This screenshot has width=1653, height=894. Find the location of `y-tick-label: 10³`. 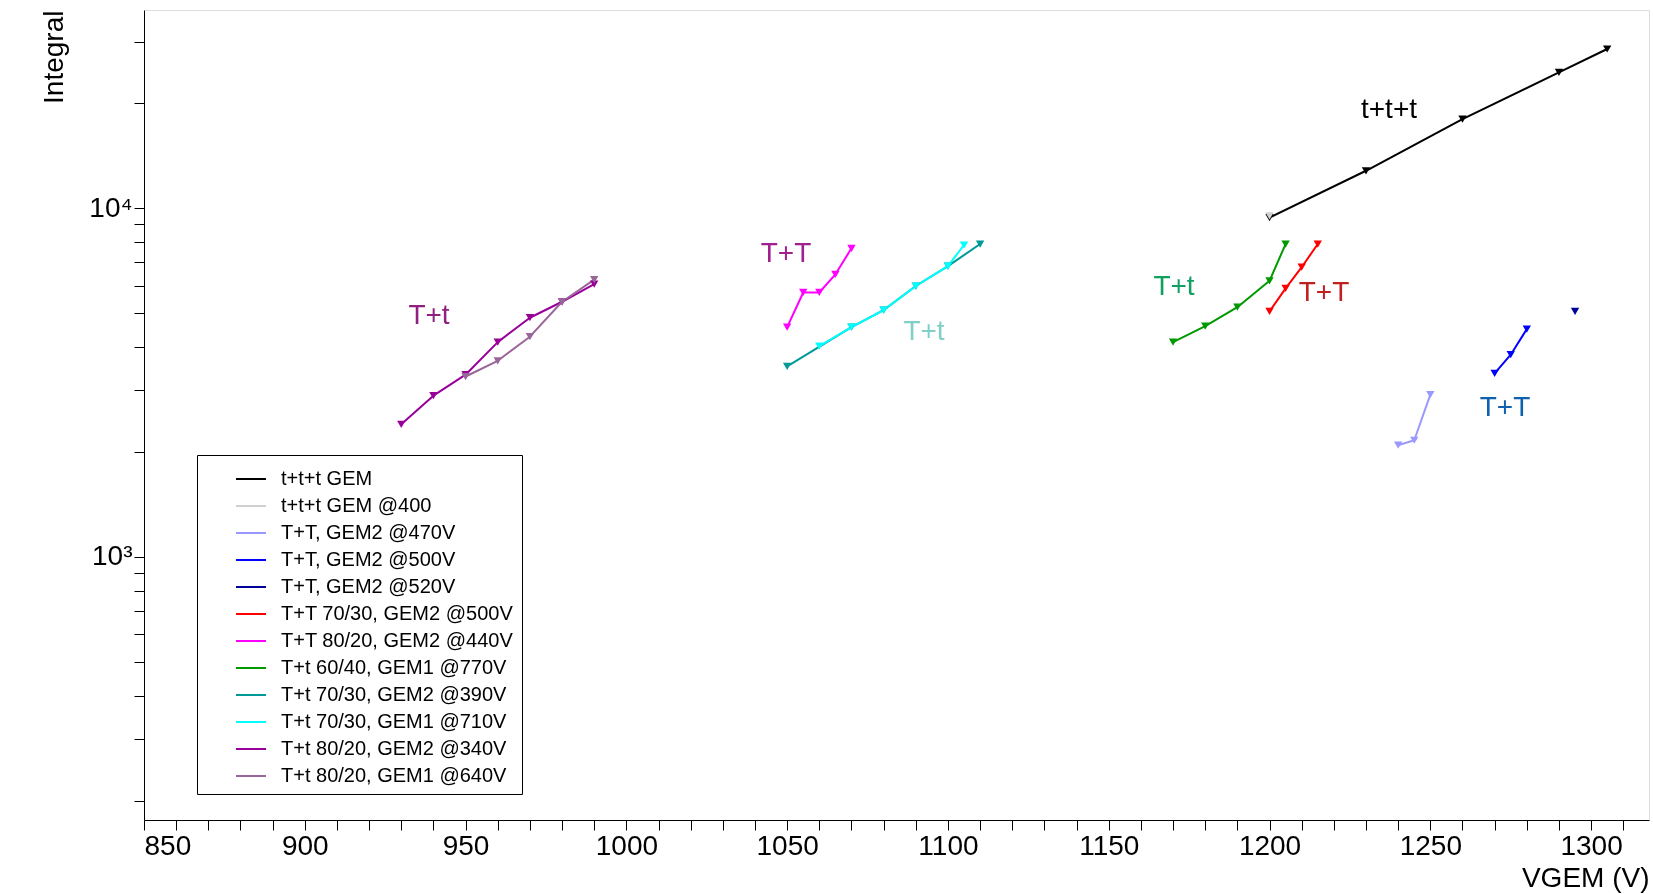

y-tick-label: 10³ is located at coordinates (112, 556).